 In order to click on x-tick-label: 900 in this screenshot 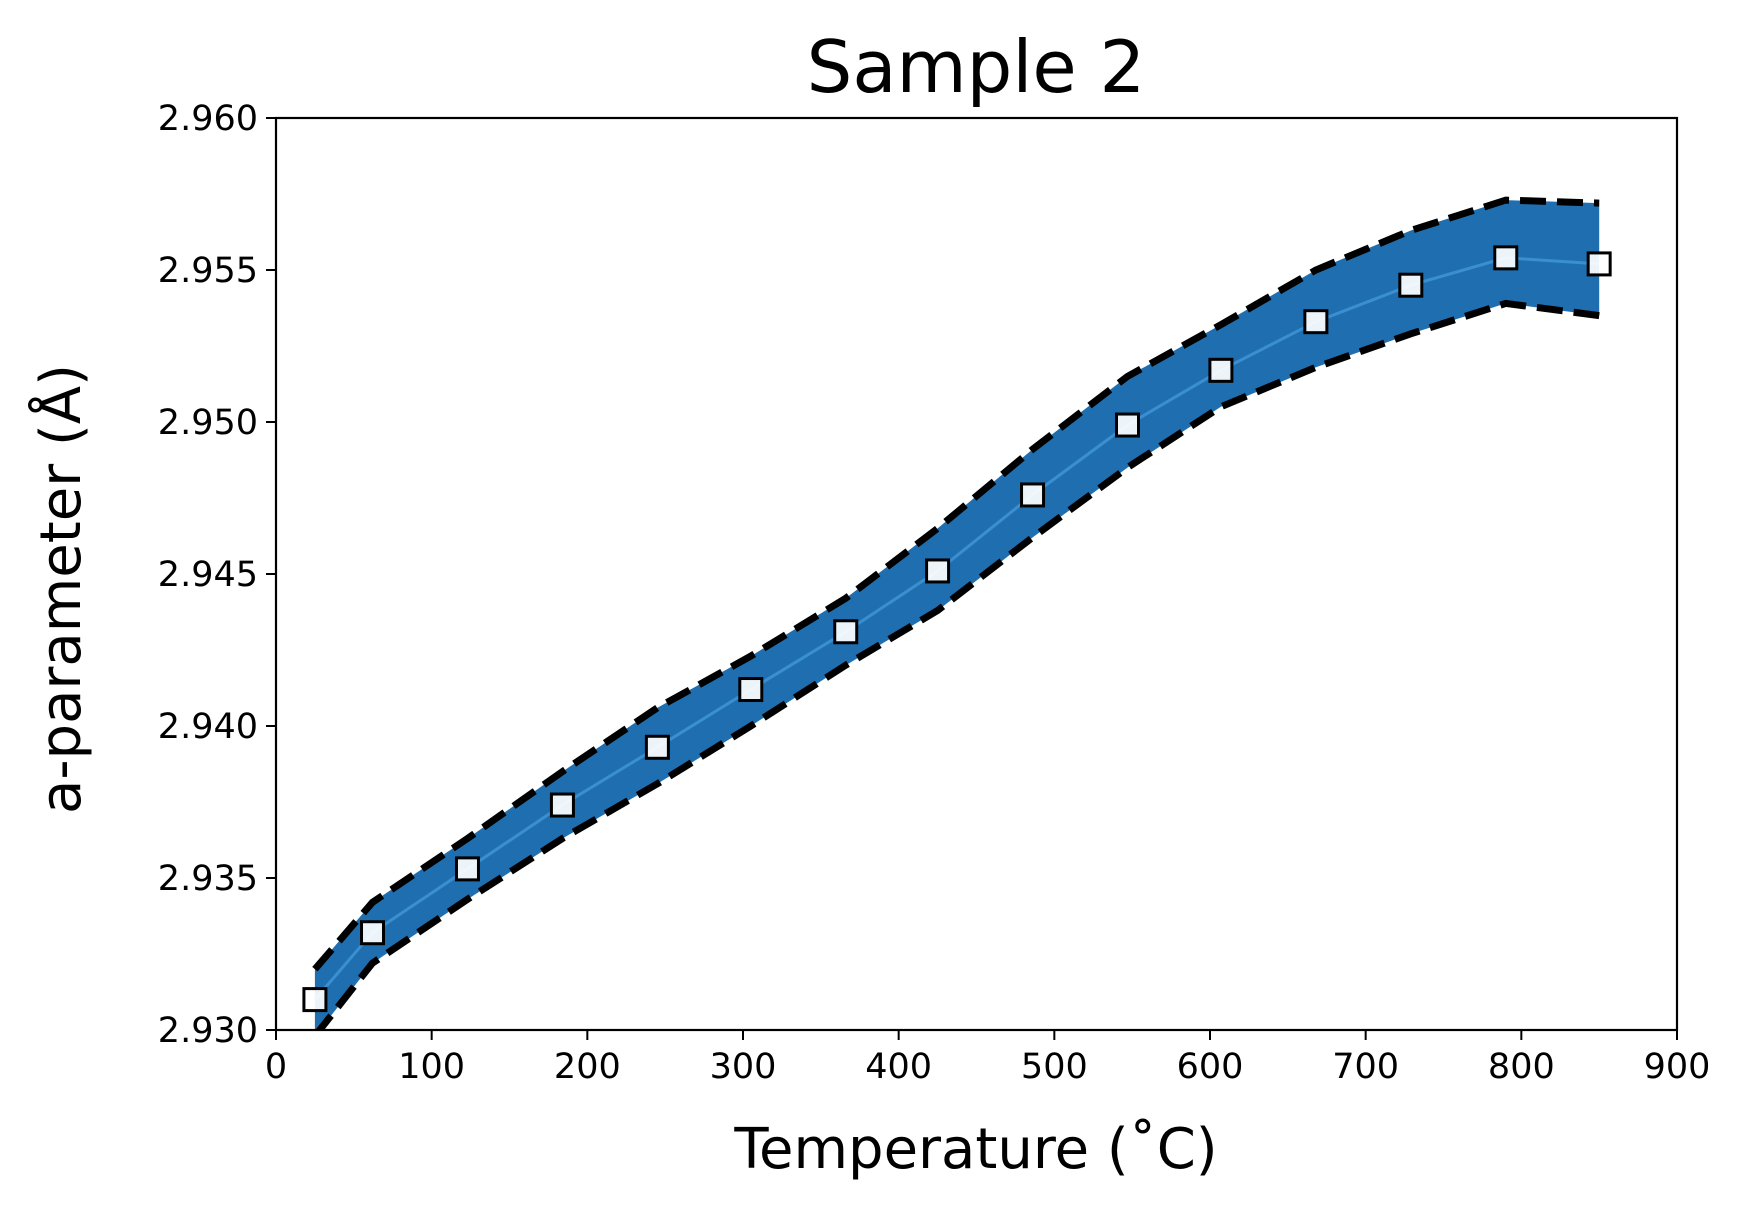, I will do `click(1677, 1067)`.